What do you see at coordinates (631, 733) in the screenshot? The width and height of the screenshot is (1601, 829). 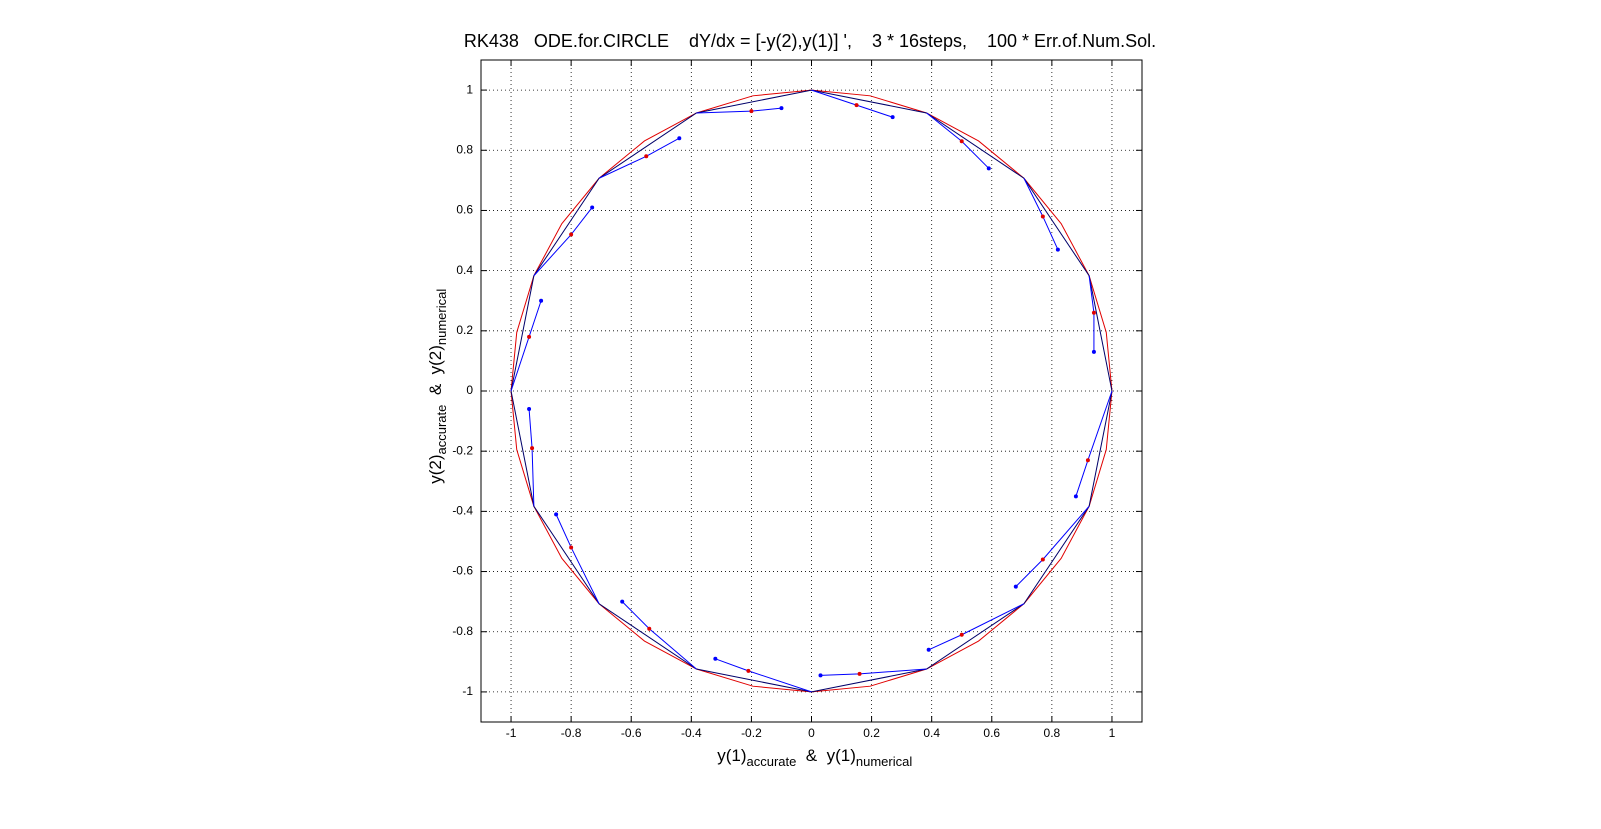 I see `x-tick-label: -0.6` at bounding box center [631, 733].